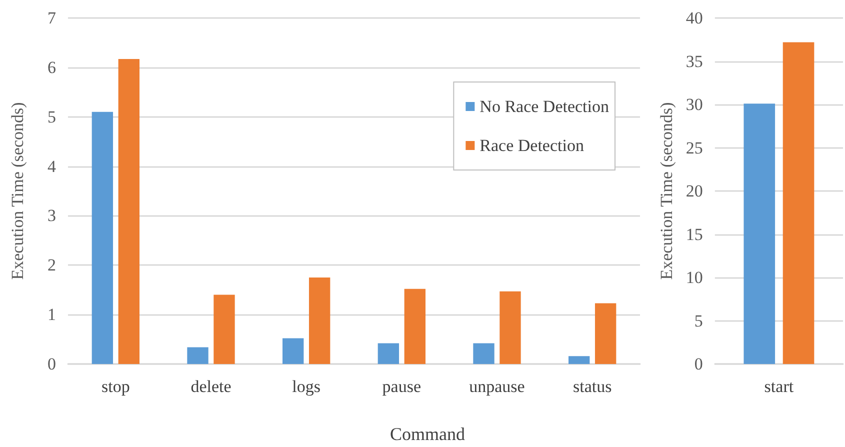 Image resolution: width=845 pixels, height=447 pixels. I want to click on x-tick-label: delete, so click(211, 386).